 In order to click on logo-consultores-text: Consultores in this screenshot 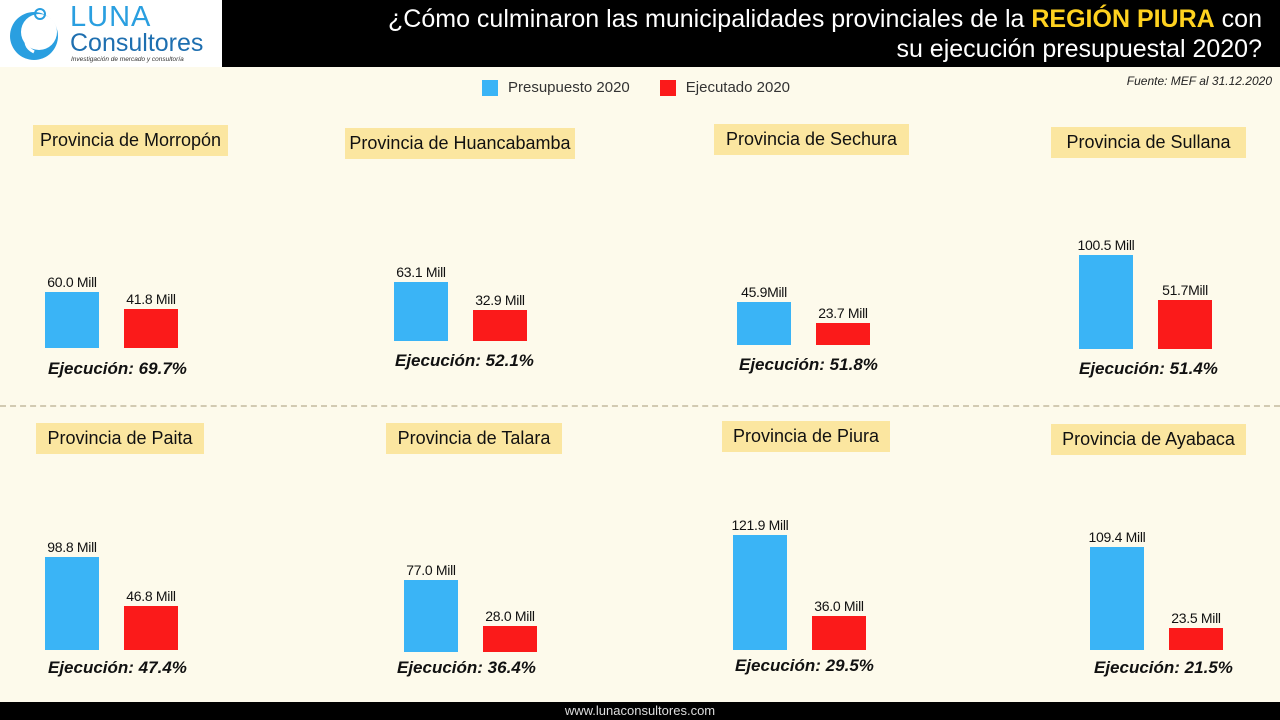, I will do `click(137, 43)`.